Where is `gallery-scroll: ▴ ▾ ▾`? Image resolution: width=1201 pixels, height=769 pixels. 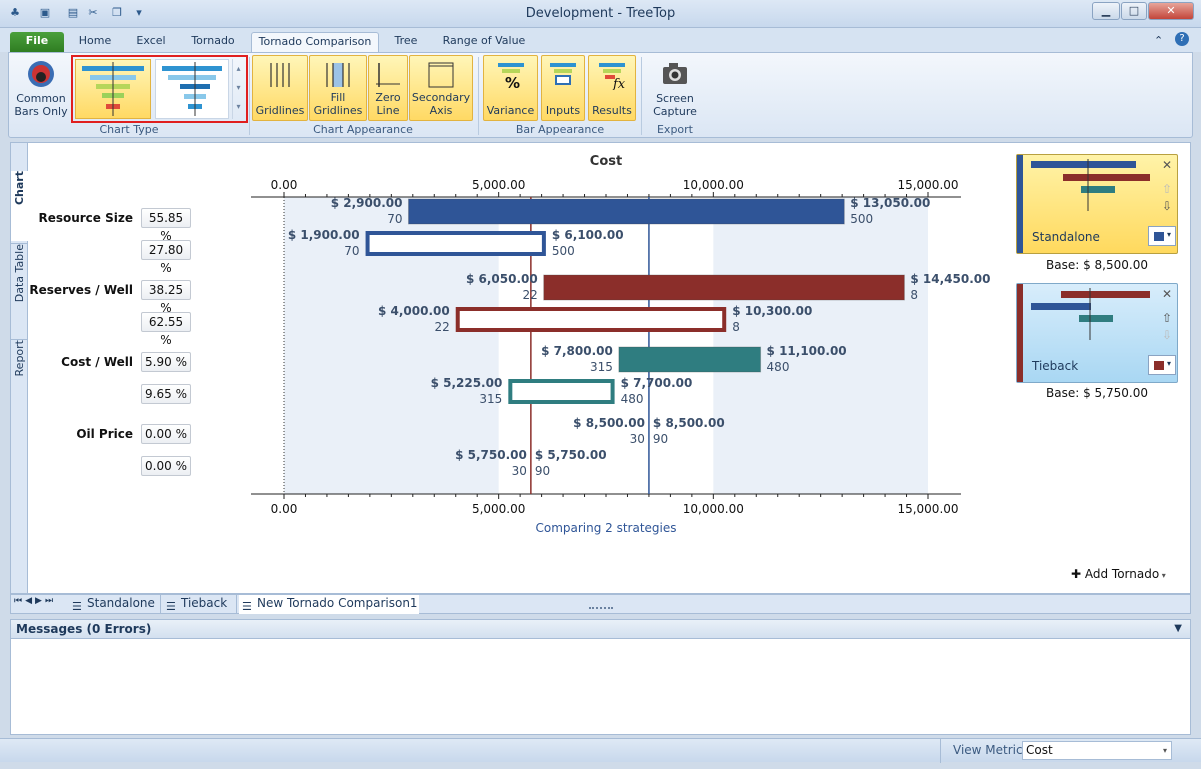
gallery-scroll: ▴ ▾ ▾ is located at coordinates (238, 89).